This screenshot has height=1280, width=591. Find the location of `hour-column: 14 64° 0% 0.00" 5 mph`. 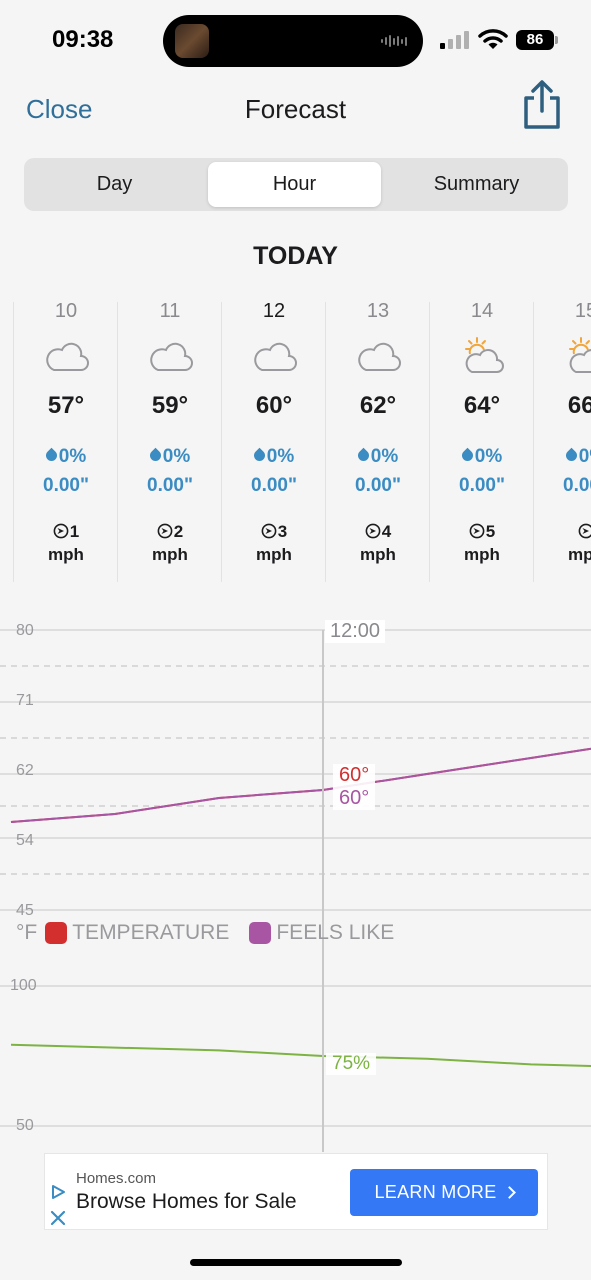

hour-column: 14 64° 0% 0.00" 5 mph is located at coordinates (482, 440).